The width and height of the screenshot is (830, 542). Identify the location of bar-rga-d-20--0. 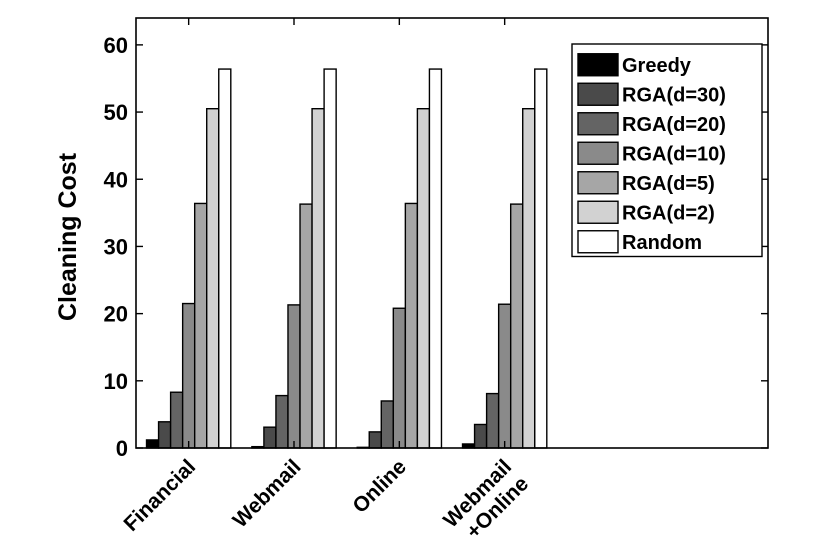
(176, 420).